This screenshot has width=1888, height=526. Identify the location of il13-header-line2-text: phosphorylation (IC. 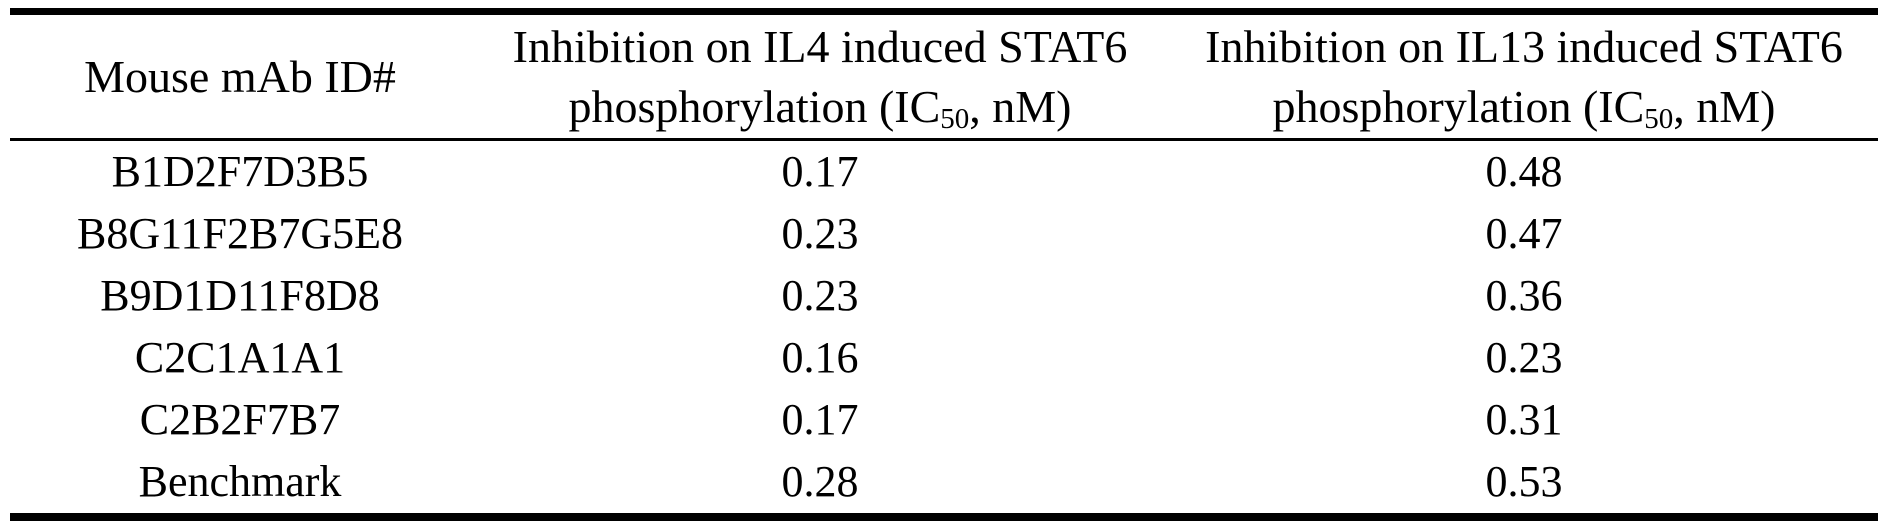
(1458, 106).